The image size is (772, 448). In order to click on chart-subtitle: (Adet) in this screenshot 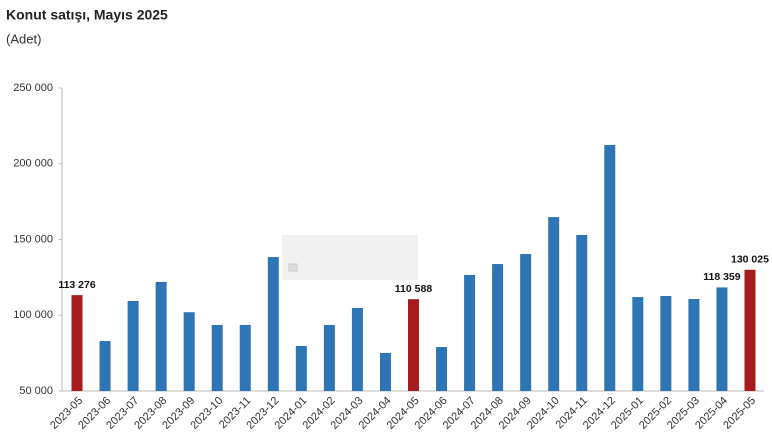, I will do `click(23, 38)`.